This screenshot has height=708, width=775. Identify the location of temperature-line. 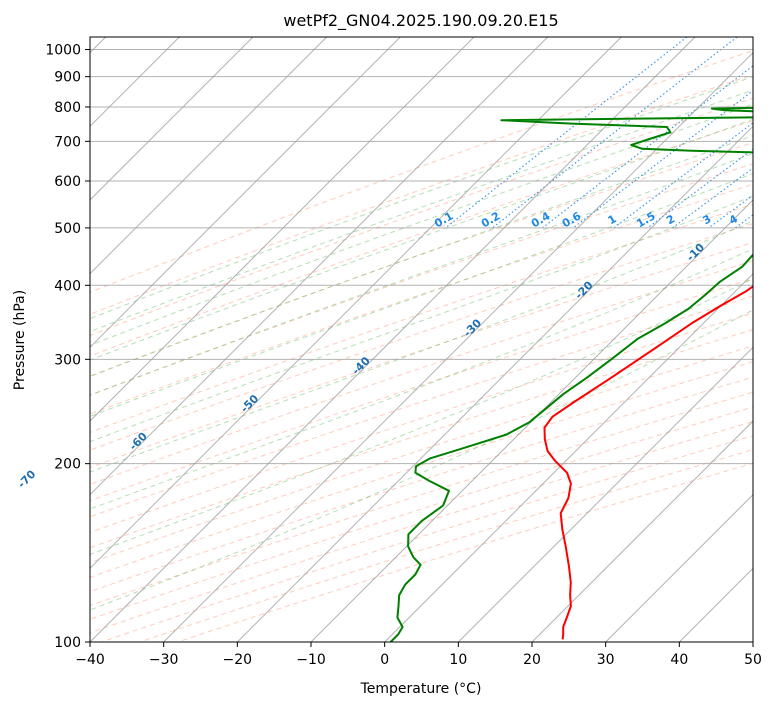
(648, 462).